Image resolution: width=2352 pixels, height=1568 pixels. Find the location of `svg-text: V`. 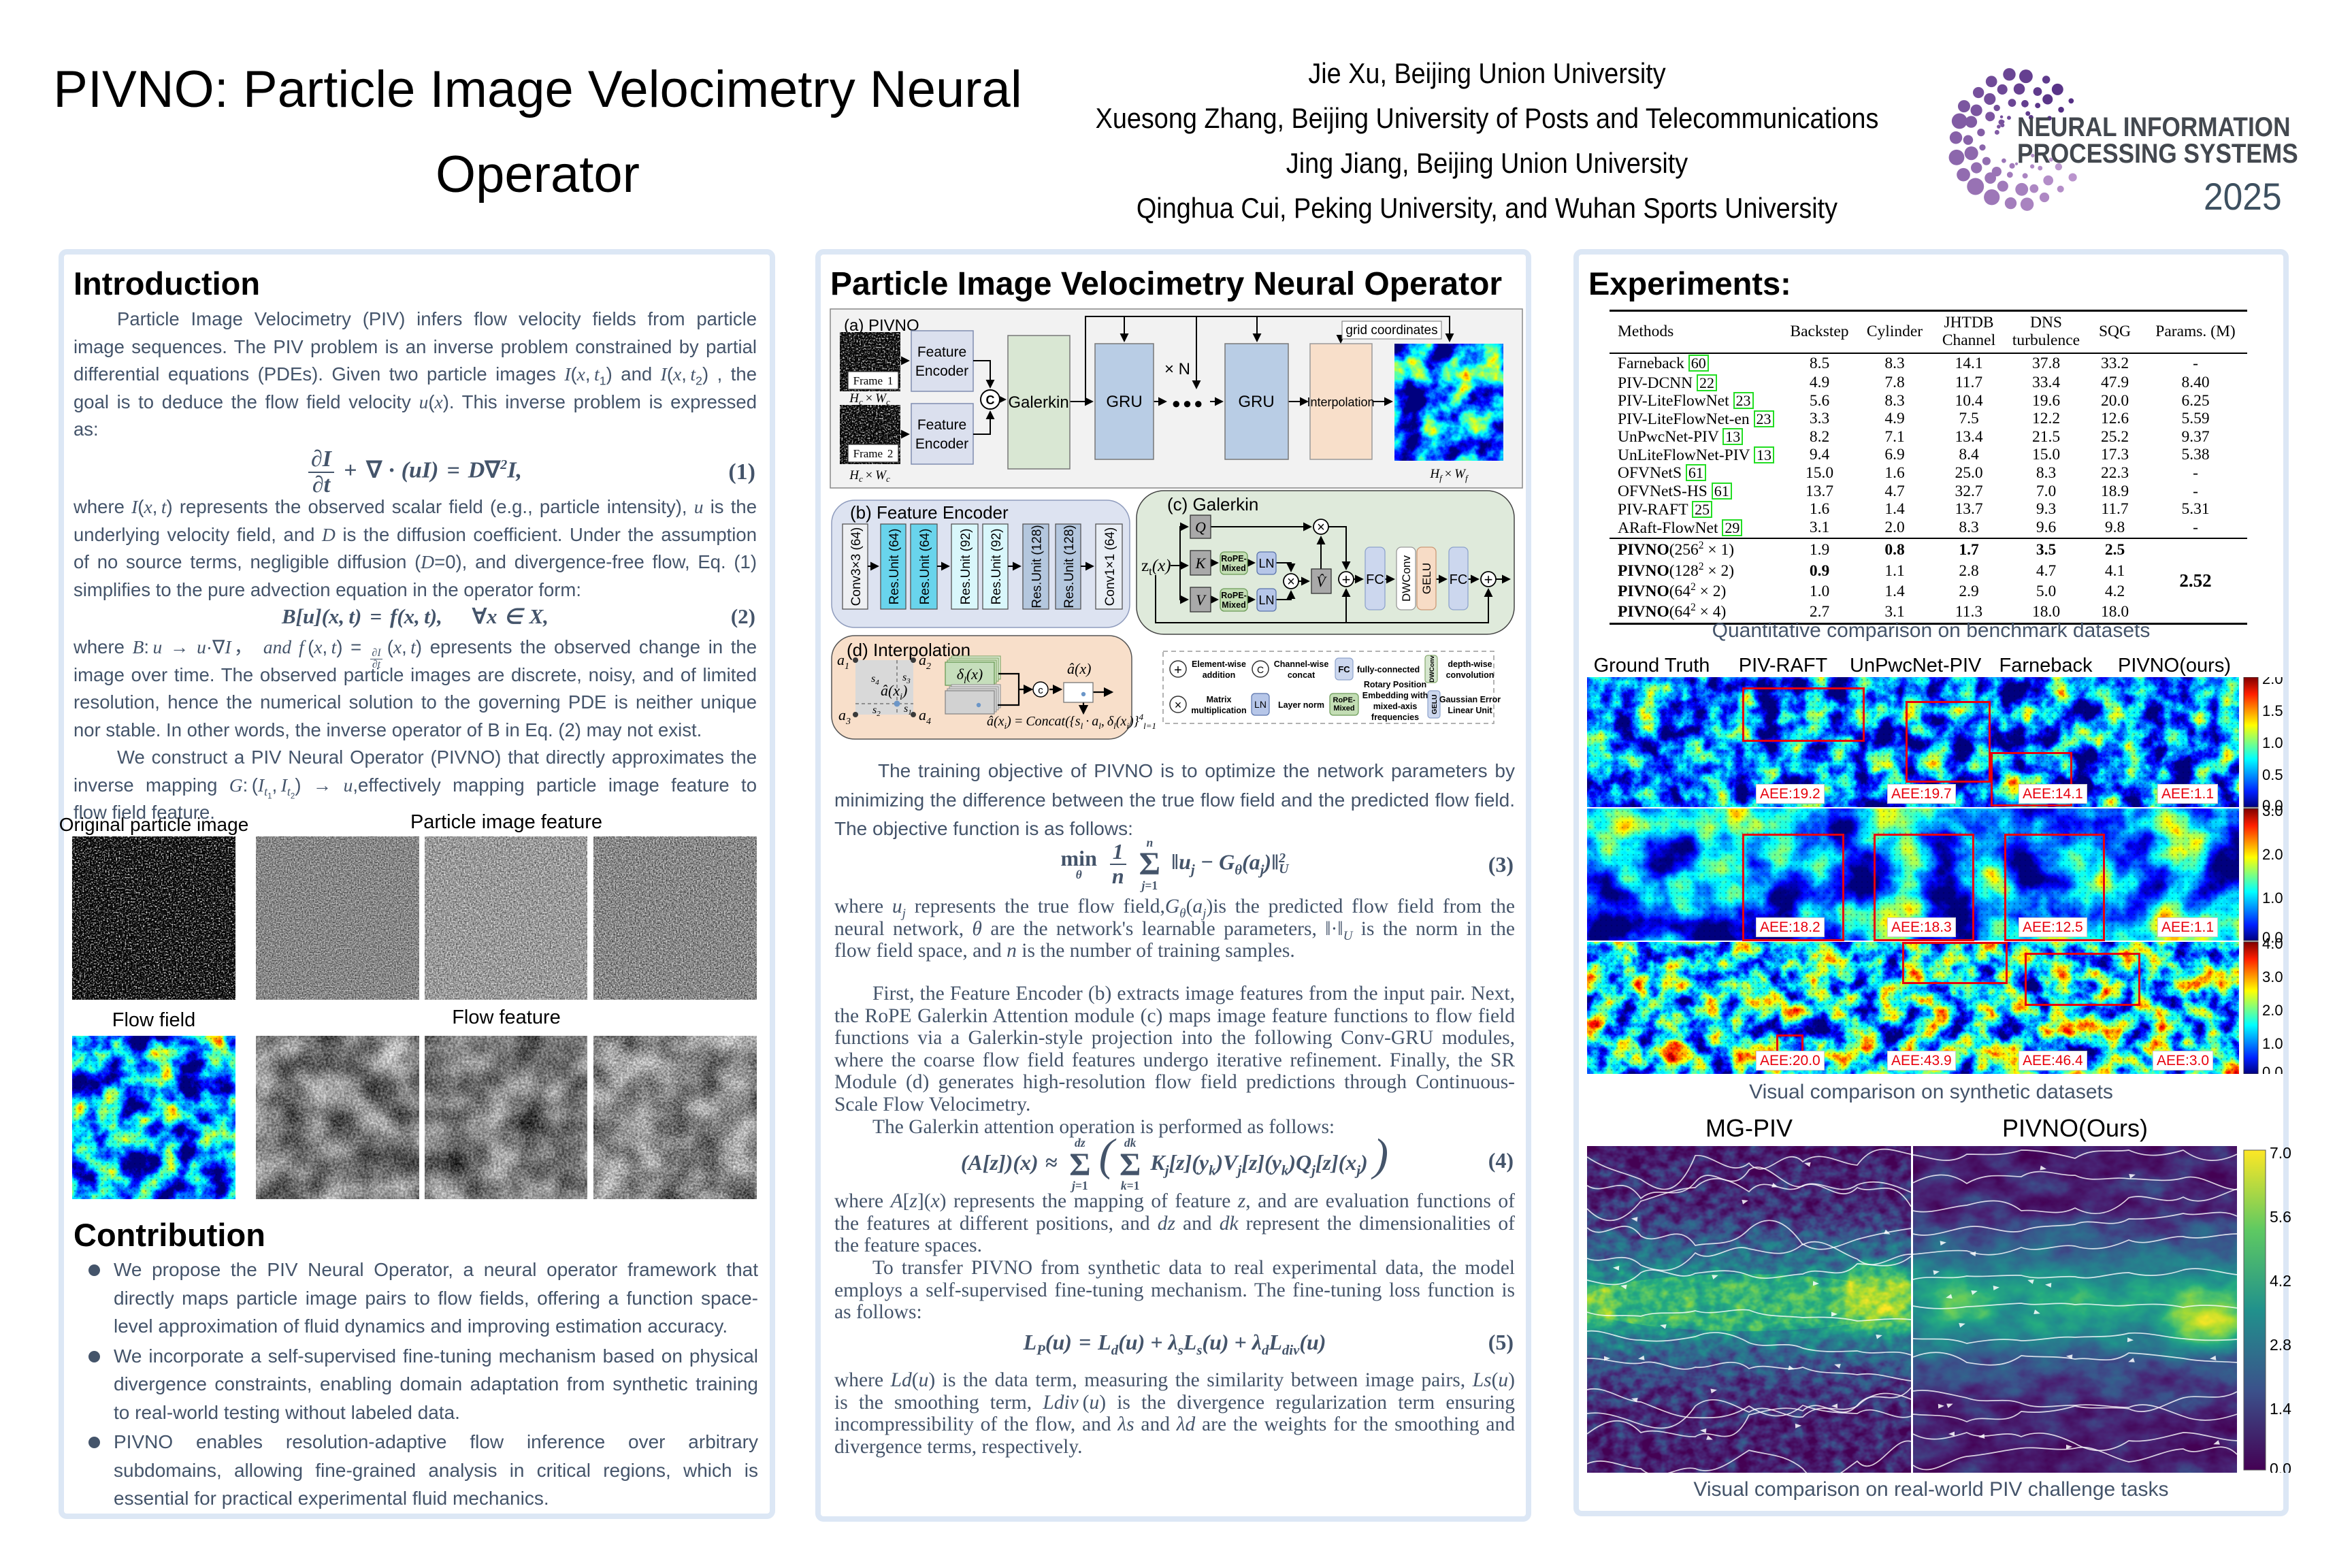

svg-text: V is located at coordinates (1202, 599).